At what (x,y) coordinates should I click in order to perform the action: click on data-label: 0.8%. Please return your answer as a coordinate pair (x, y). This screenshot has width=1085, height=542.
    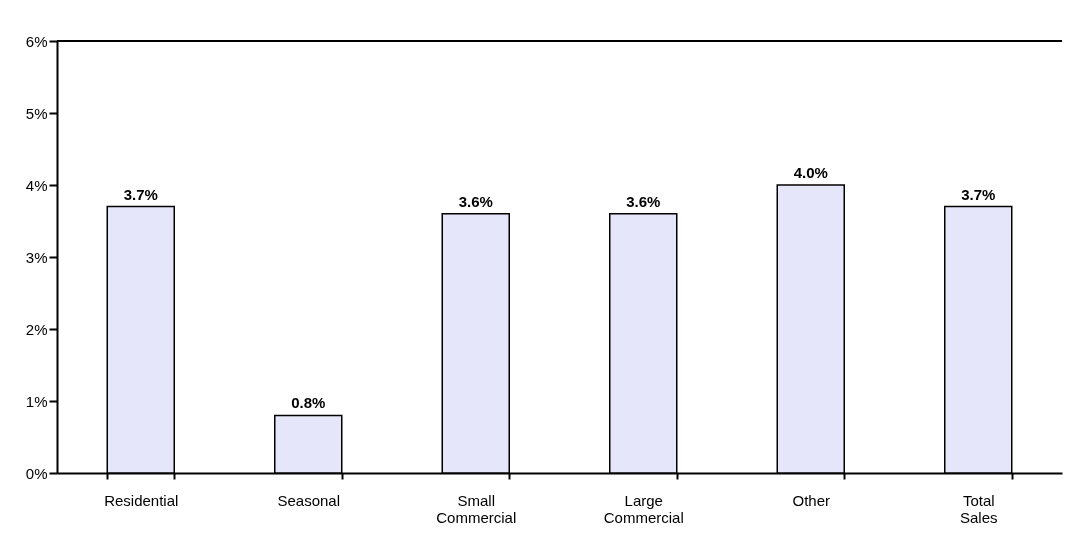
    Looking at the image, I should click on (308, 403).